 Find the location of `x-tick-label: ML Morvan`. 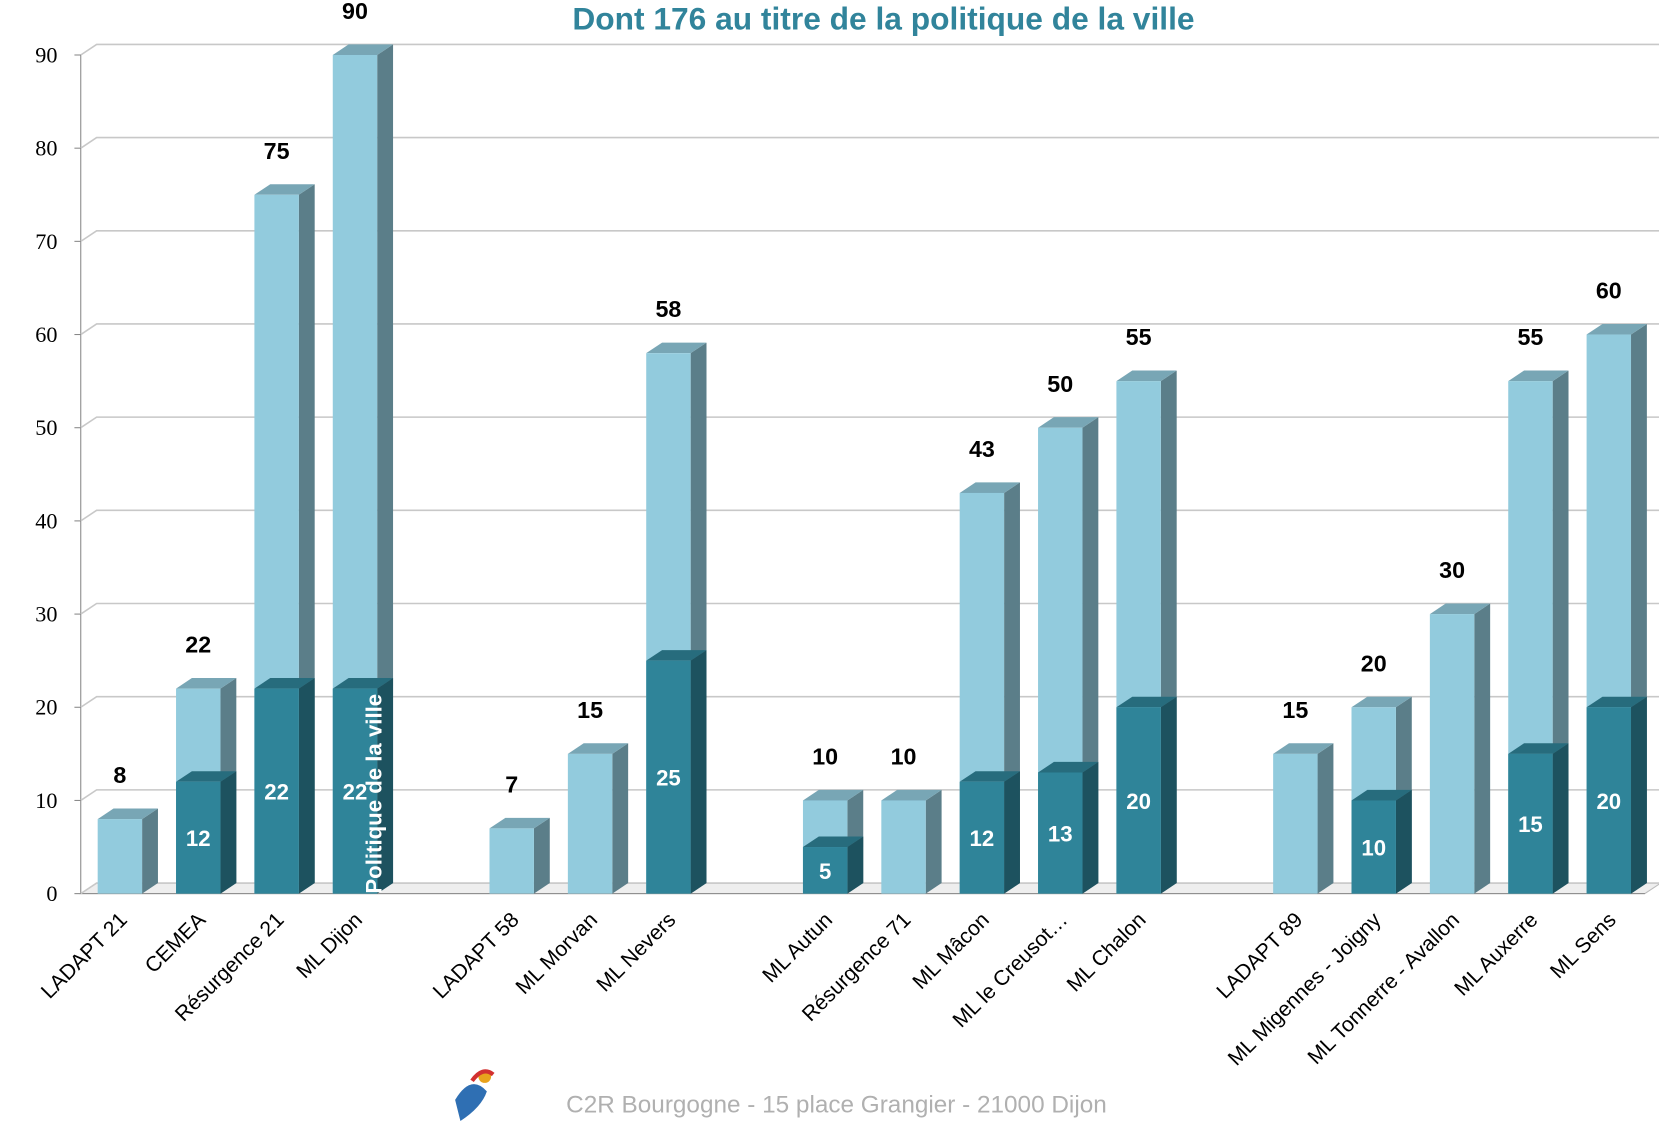

x-tick-label: ML Morvan is located at coordinates (557, 953).